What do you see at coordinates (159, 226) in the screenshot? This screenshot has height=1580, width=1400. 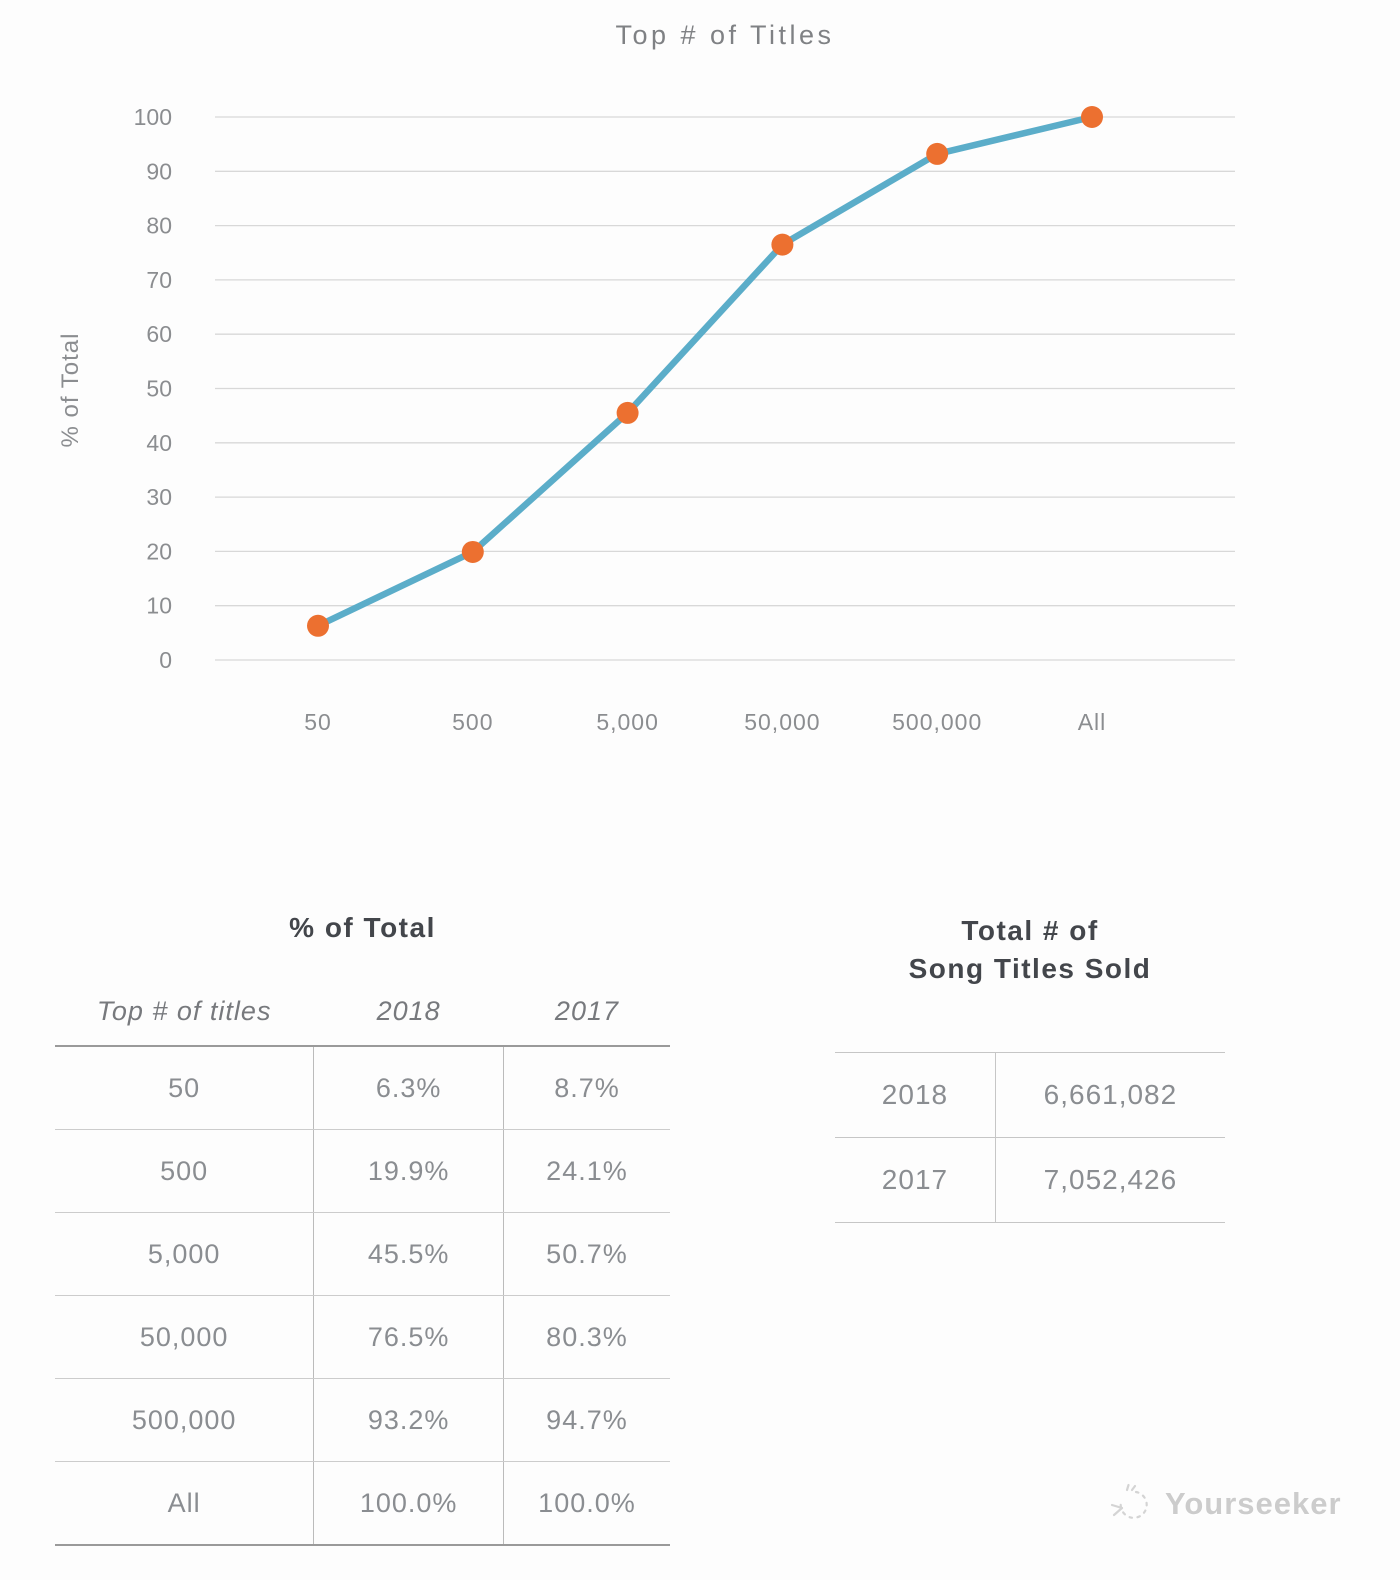 I see `y-tick-label: 80` at bounding box center [159, 226].